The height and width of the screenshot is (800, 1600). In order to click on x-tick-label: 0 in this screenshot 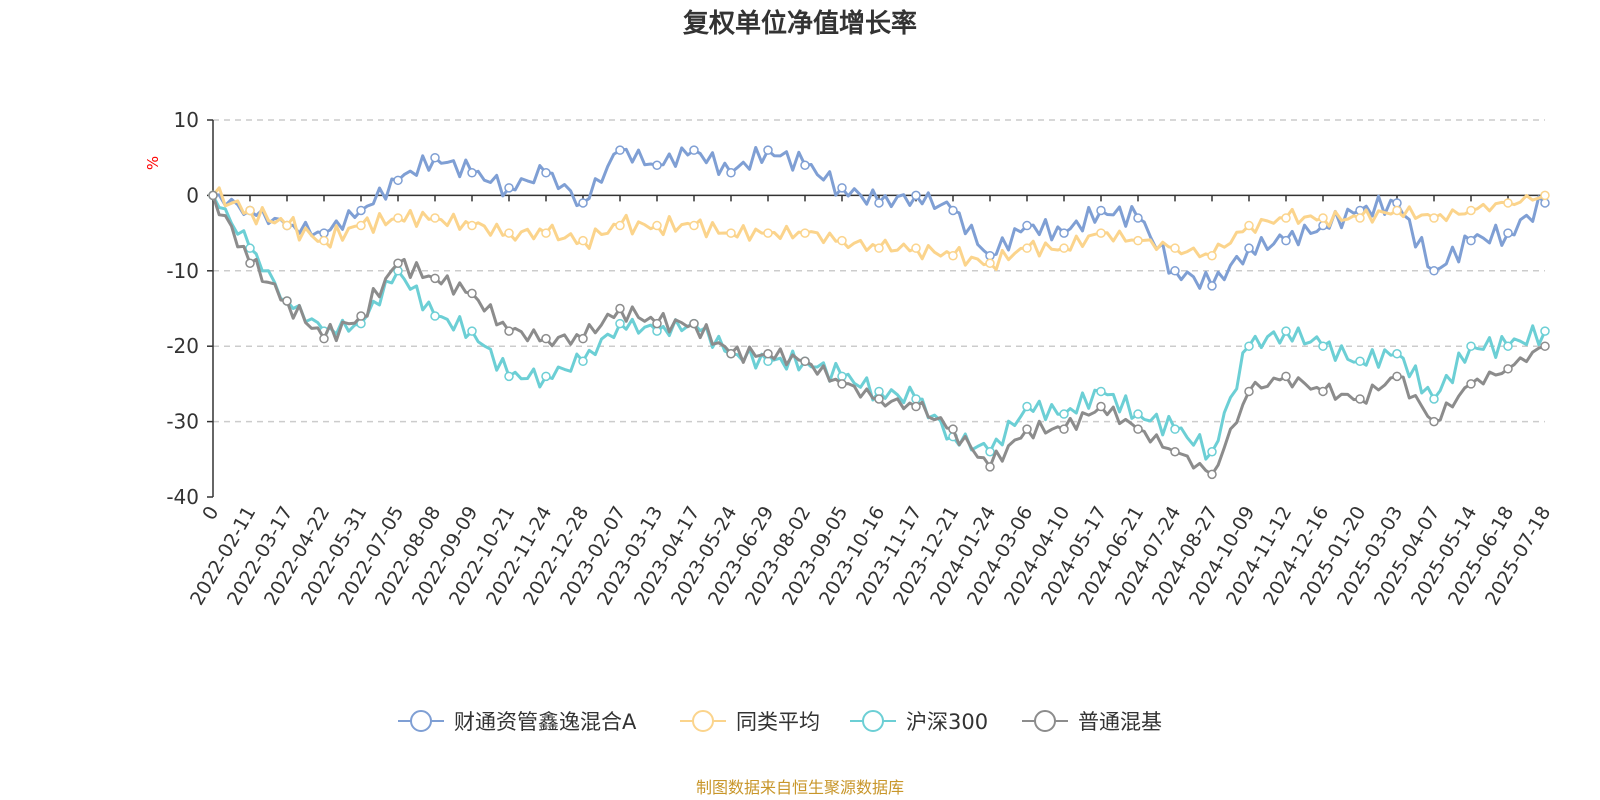, I will do `click(210, 513)`.